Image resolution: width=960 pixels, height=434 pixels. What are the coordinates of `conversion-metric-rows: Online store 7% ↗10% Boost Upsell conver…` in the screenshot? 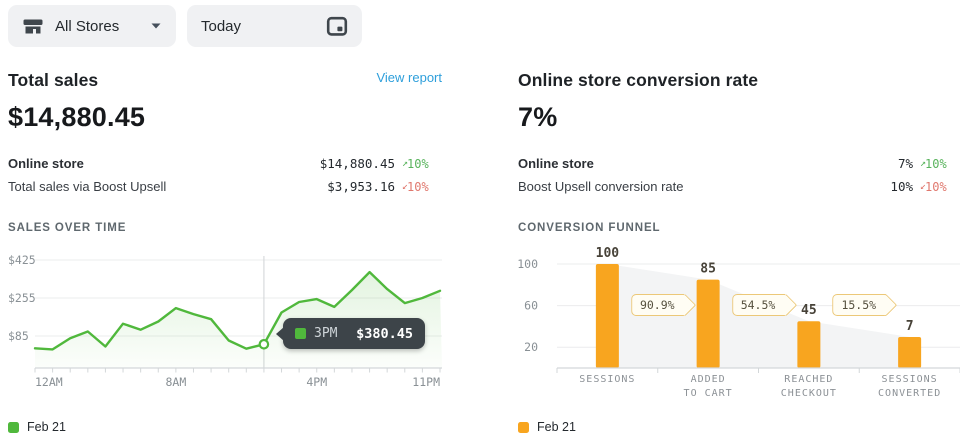 It's located at (739, 175).